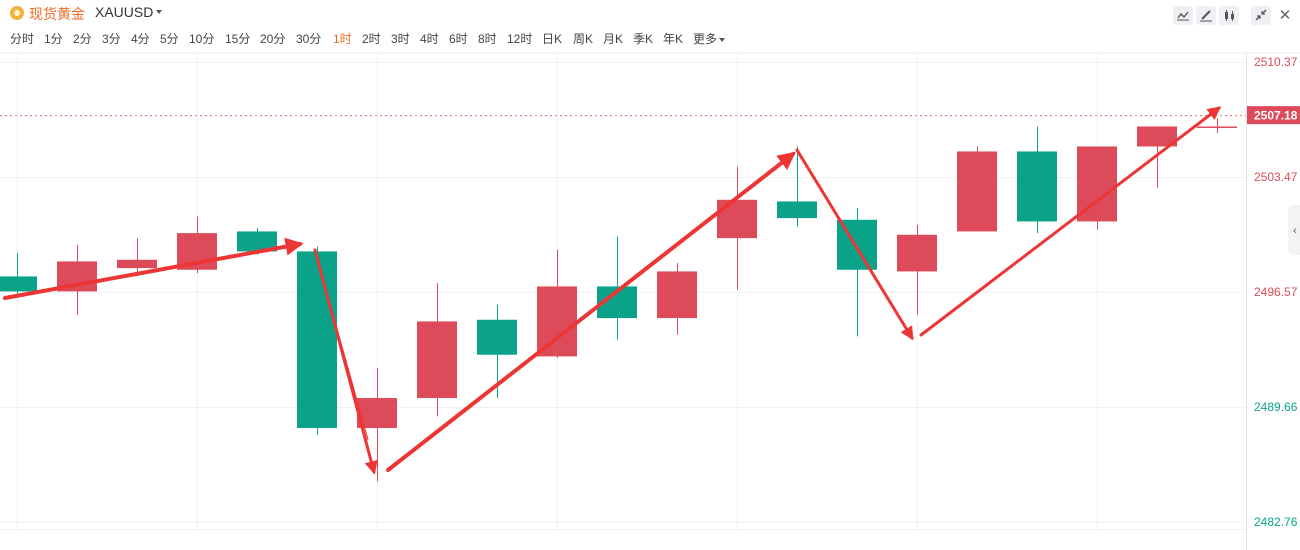 The height and width of the screenshot is (550, 1300). Describe the element at coordinates (583, 39) in the screenshot. I see `interval-tab: 周K` at that location.